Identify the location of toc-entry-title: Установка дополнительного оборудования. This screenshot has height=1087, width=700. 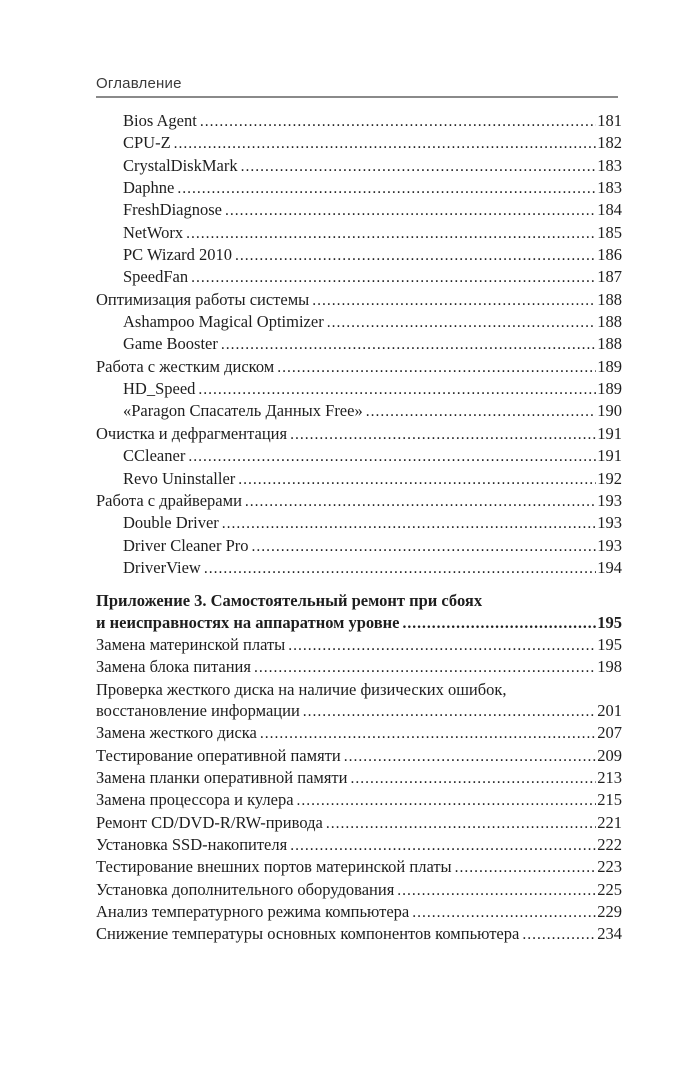
(245, 889).